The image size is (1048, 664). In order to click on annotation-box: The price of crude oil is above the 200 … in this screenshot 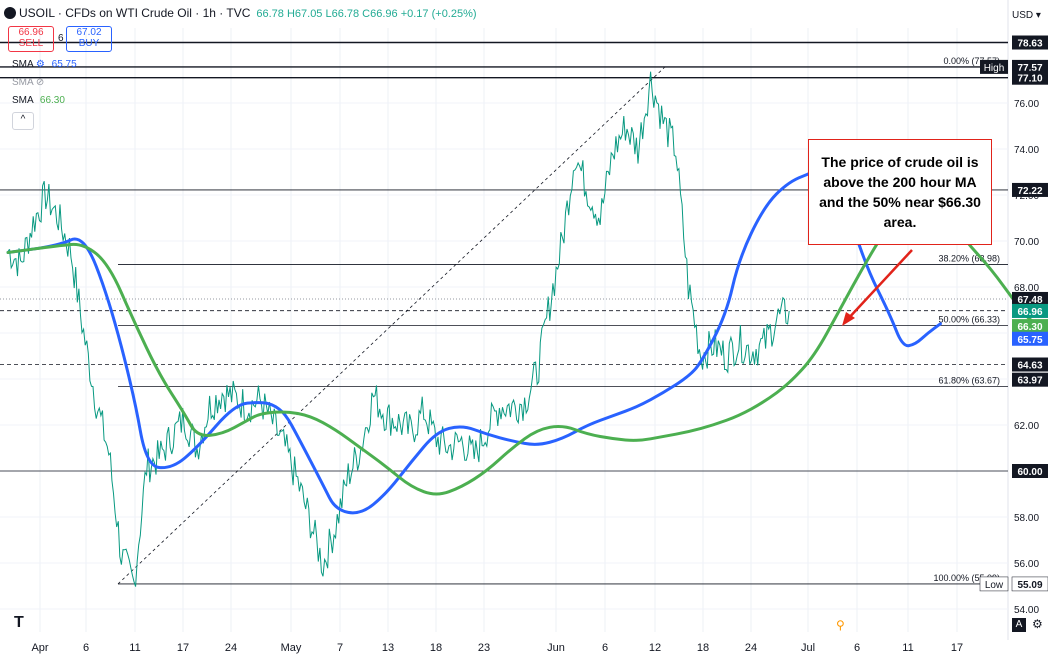, I will do `click(900, 192)`.